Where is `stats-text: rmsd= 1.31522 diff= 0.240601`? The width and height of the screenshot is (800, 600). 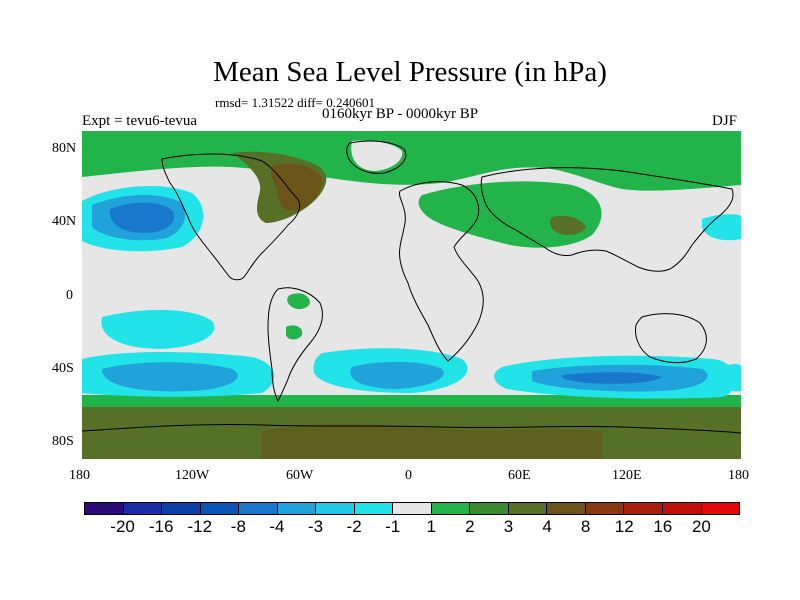 stats-text: rmsd= 1.31522 diff= 0.240601 is located at coordinates (295, 102).